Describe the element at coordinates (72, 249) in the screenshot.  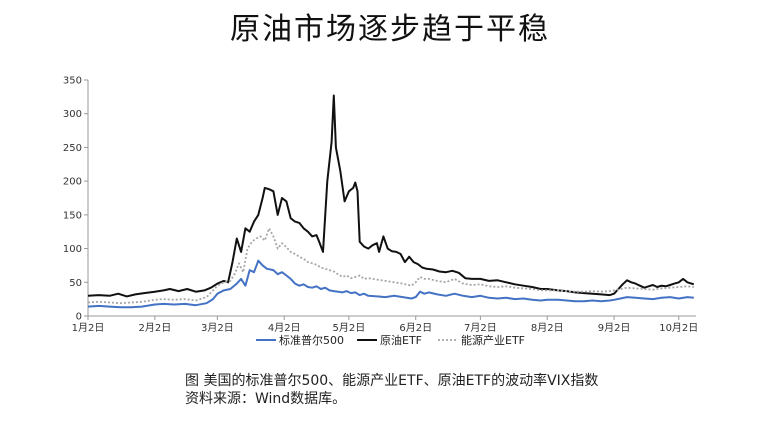
I see `y-tick-label: 100` at that location.